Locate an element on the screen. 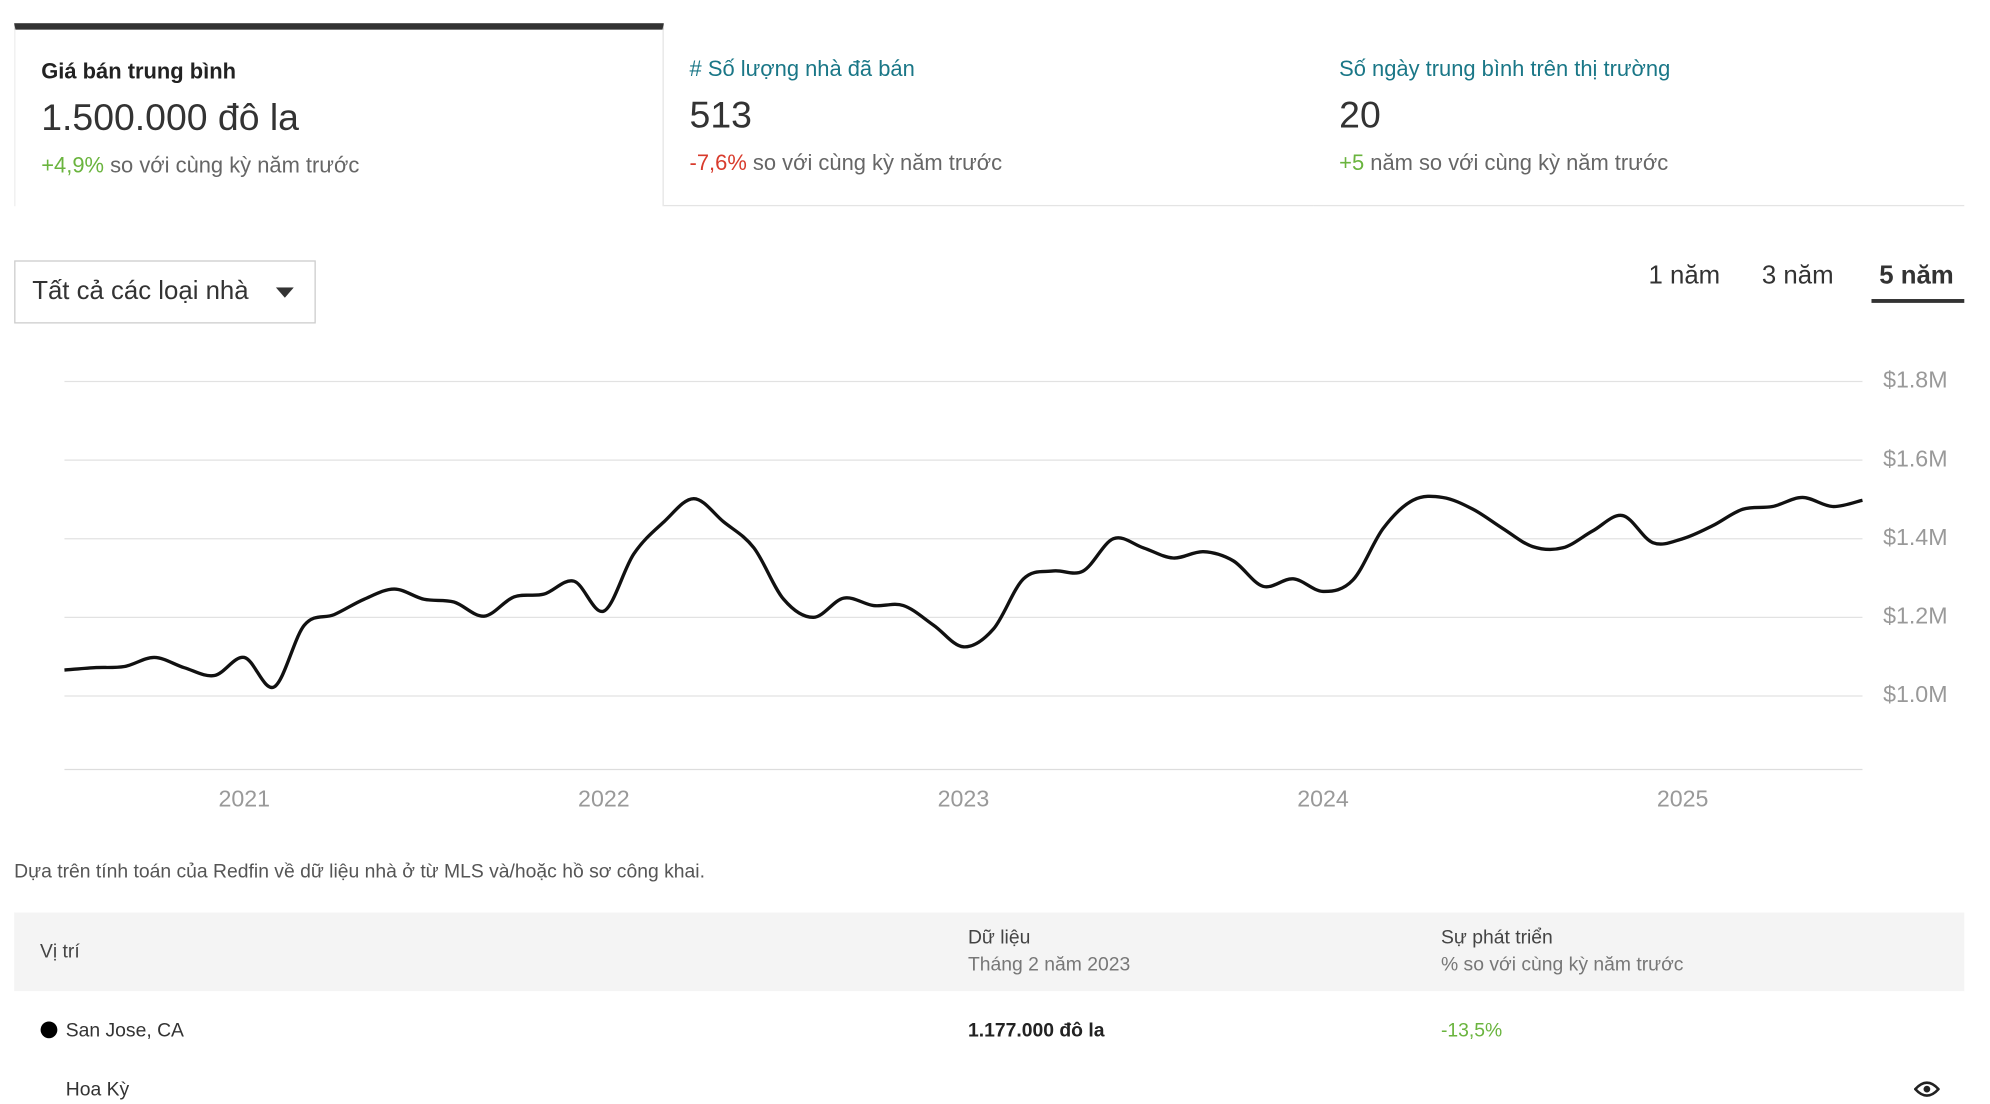  x-tick-label: 2023 is located at coordinates (964, 799).